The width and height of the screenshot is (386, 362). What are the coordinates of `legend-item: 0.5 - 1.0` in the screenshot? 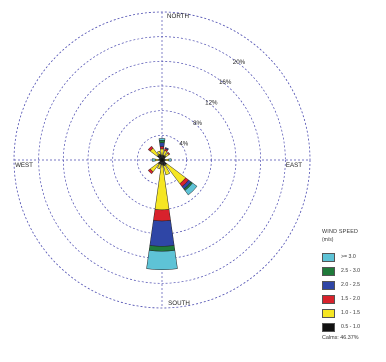 It's located at (353, 327).